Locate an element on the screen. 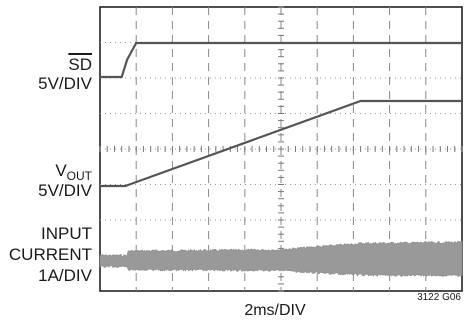 The height and width of the screenshot is (326, 467). input-current-trace is located at coordinates (281, 259).